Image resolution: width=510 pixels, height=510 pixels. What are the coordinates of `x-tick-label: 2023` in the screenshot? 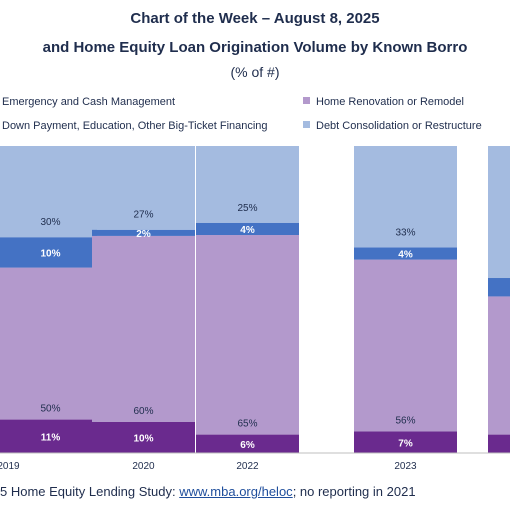 It's located at (405, 466).